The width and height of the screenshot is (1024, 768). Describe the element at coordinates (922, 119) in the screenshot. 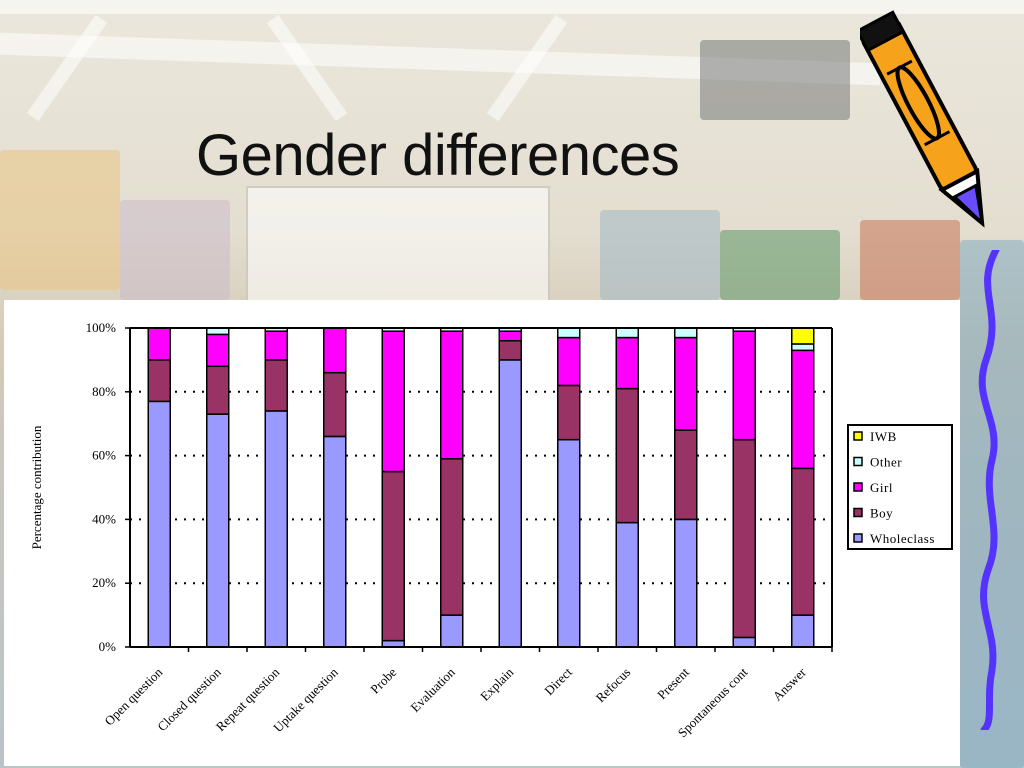

I see `pencil-icon` at that location.